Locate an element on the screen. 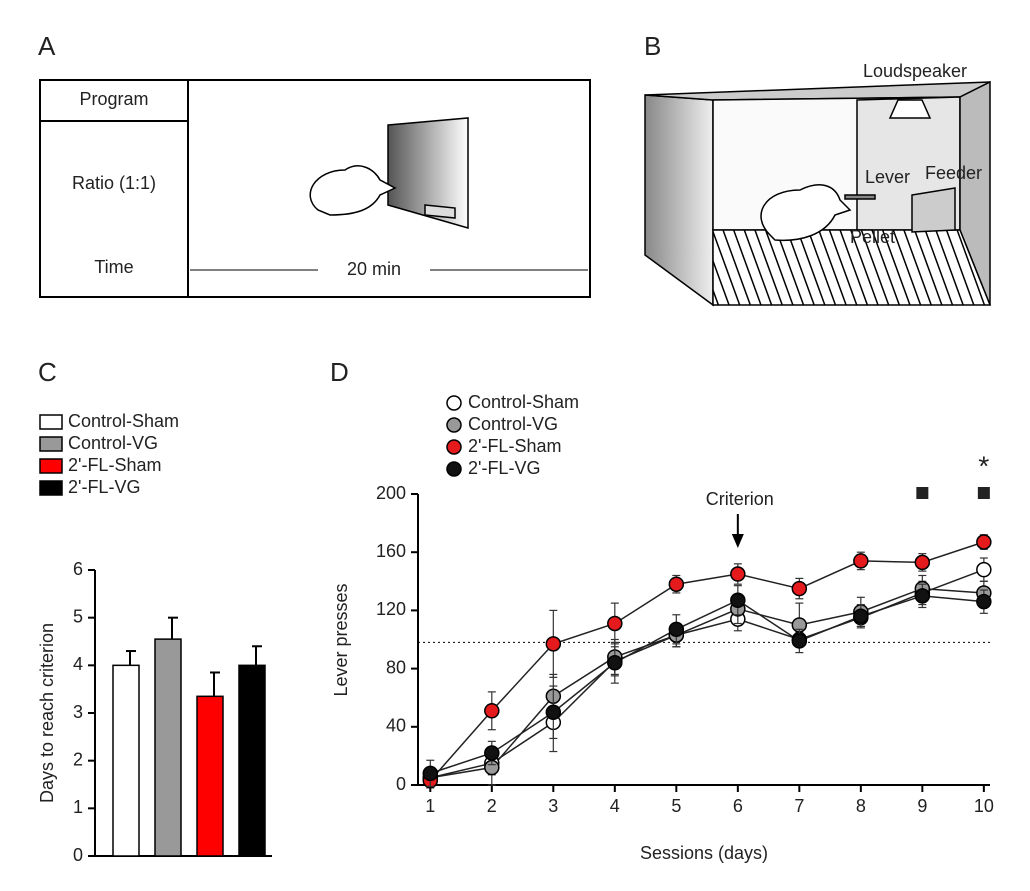 Image resolution: width=1030 pixels, height=891 pixels. y-tick-label: 3 is located at coordinates (78, 712).